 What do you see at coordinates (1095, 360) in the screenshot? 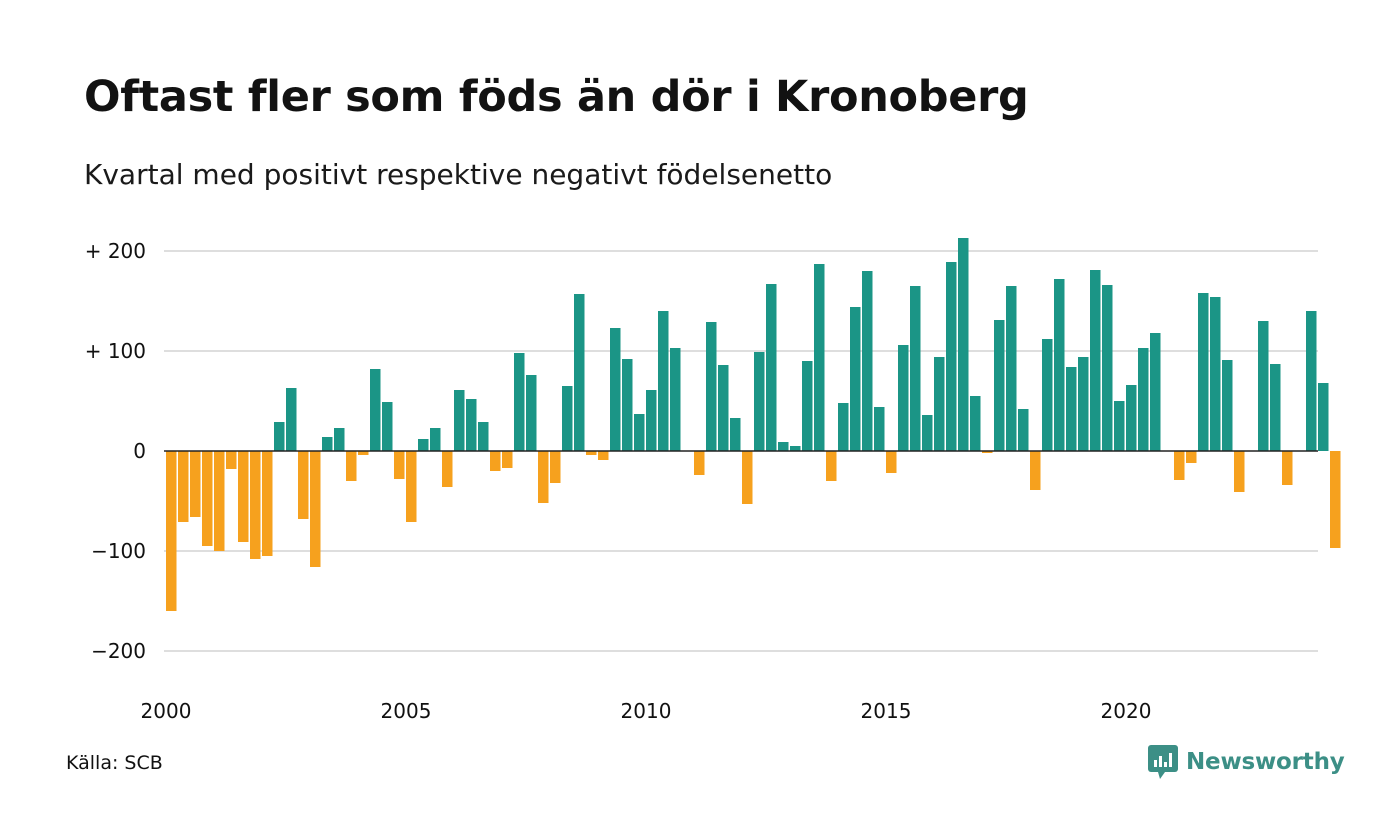
I see `bar-2019K2: 2019K2: 181` at bounding box center [1095, 360].